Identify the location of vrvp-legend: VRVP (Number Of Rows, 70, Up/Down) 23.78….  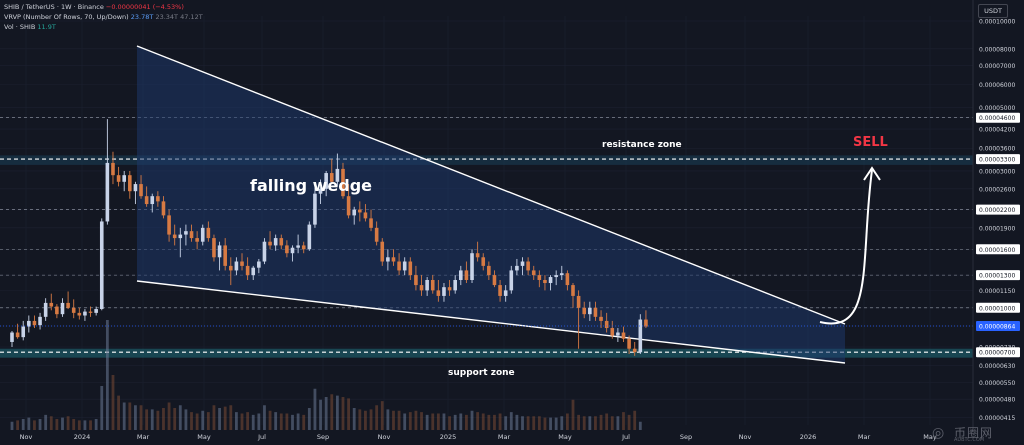
(103, 17).